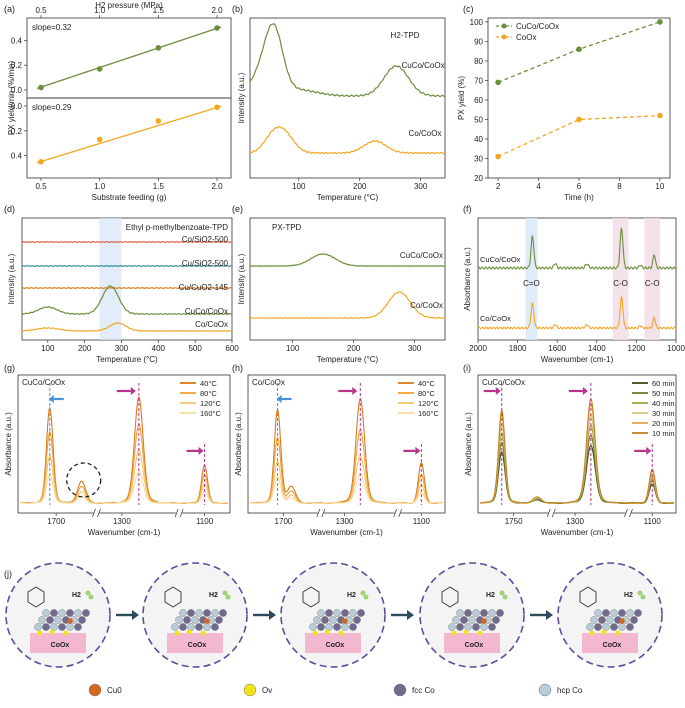  I want to click on legend-label: 20 min, so click(663, 423).